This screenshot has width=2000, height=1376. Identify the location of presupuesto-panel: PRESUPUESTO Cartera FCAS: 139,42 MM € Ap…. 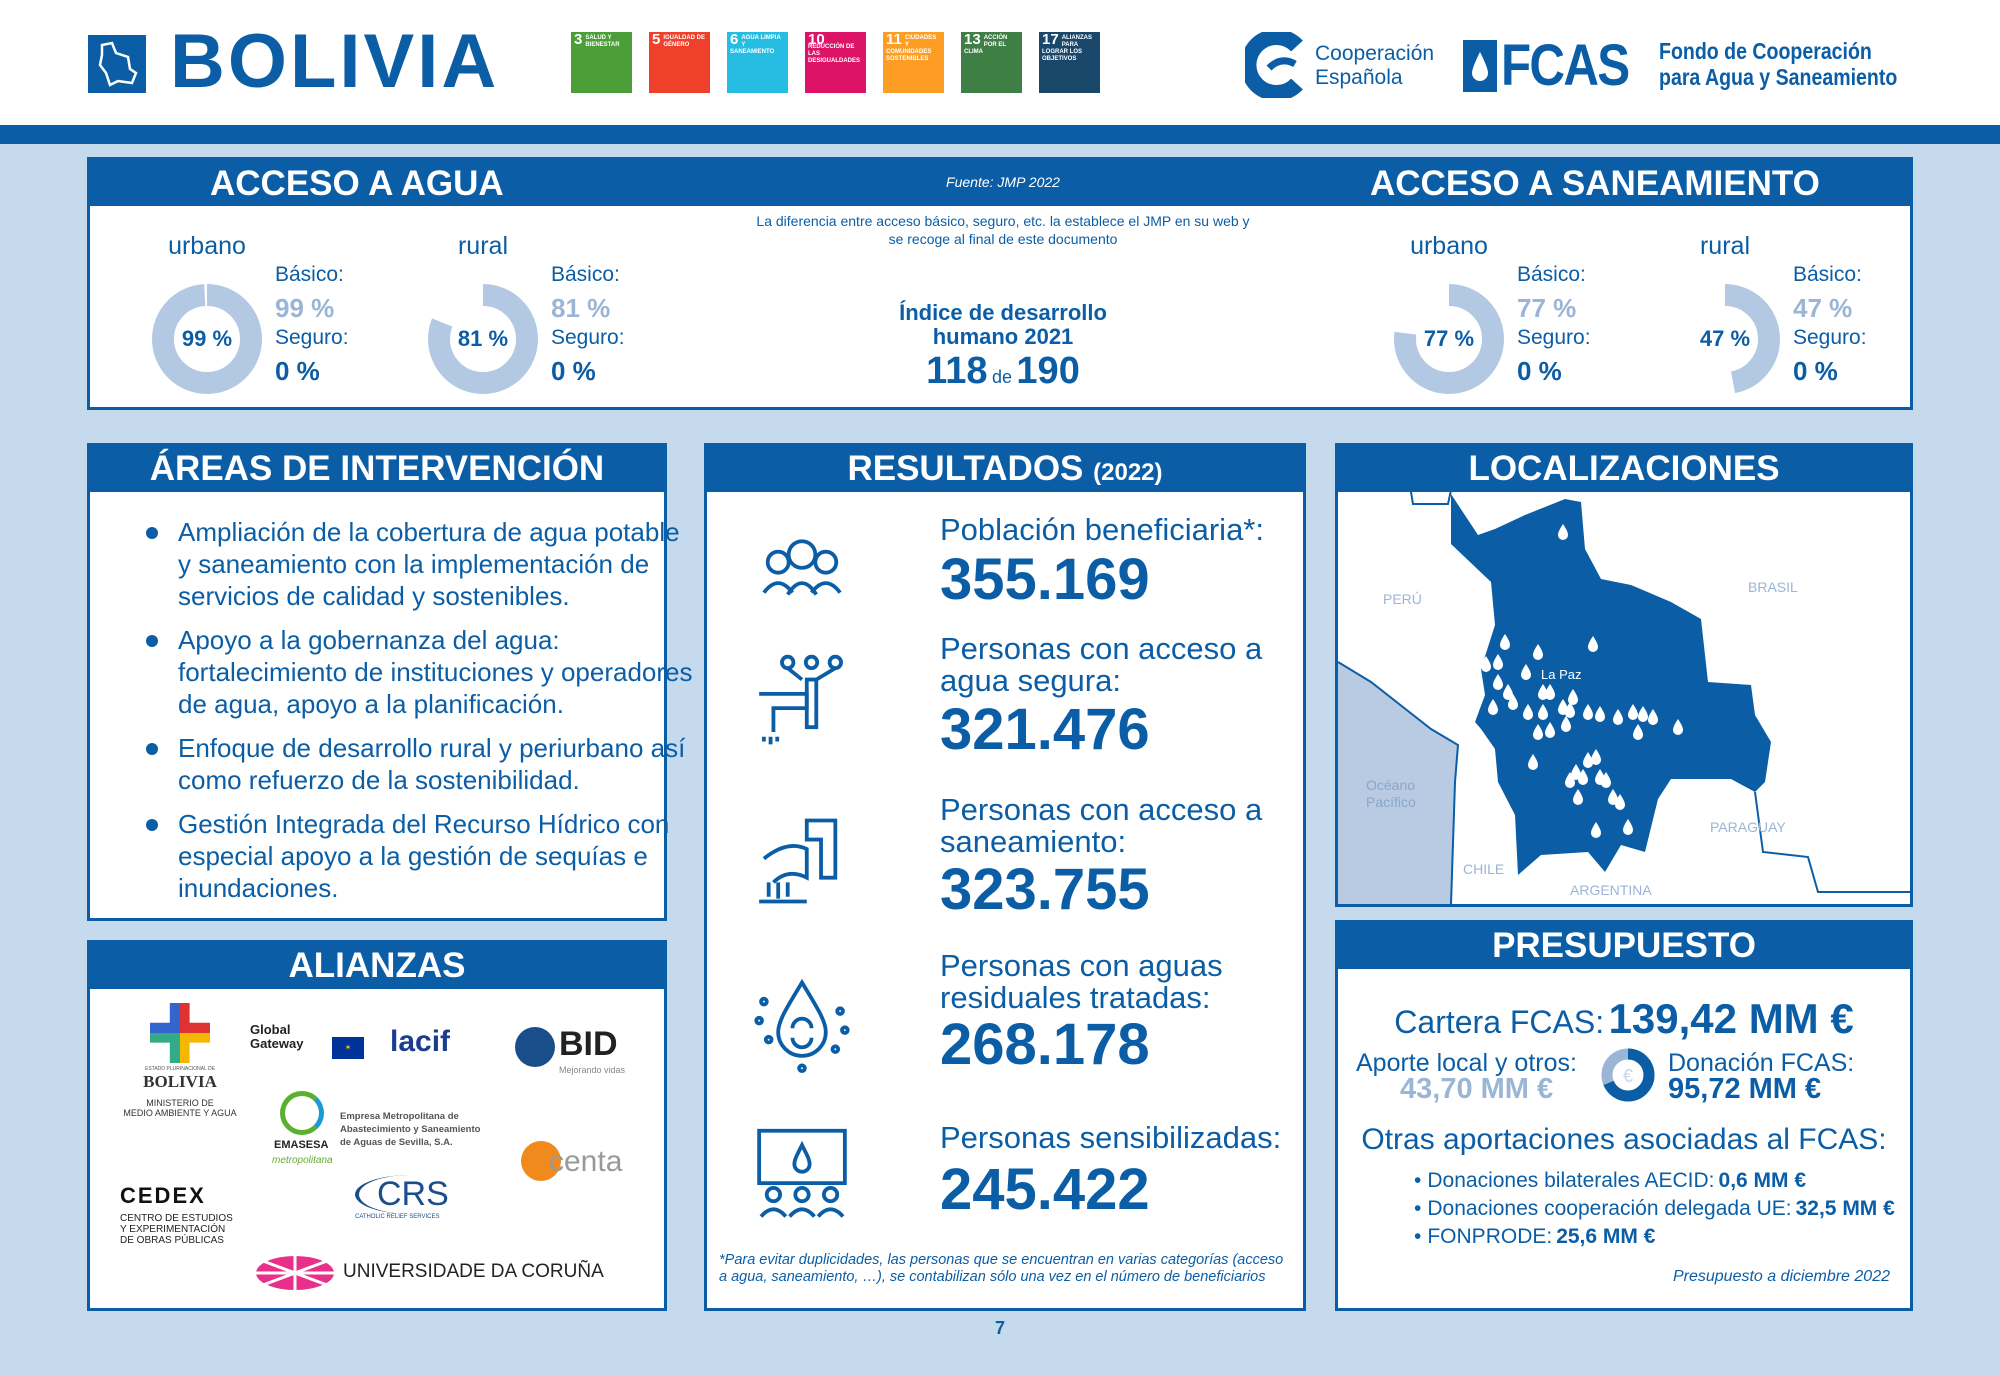
(1624, 1115).